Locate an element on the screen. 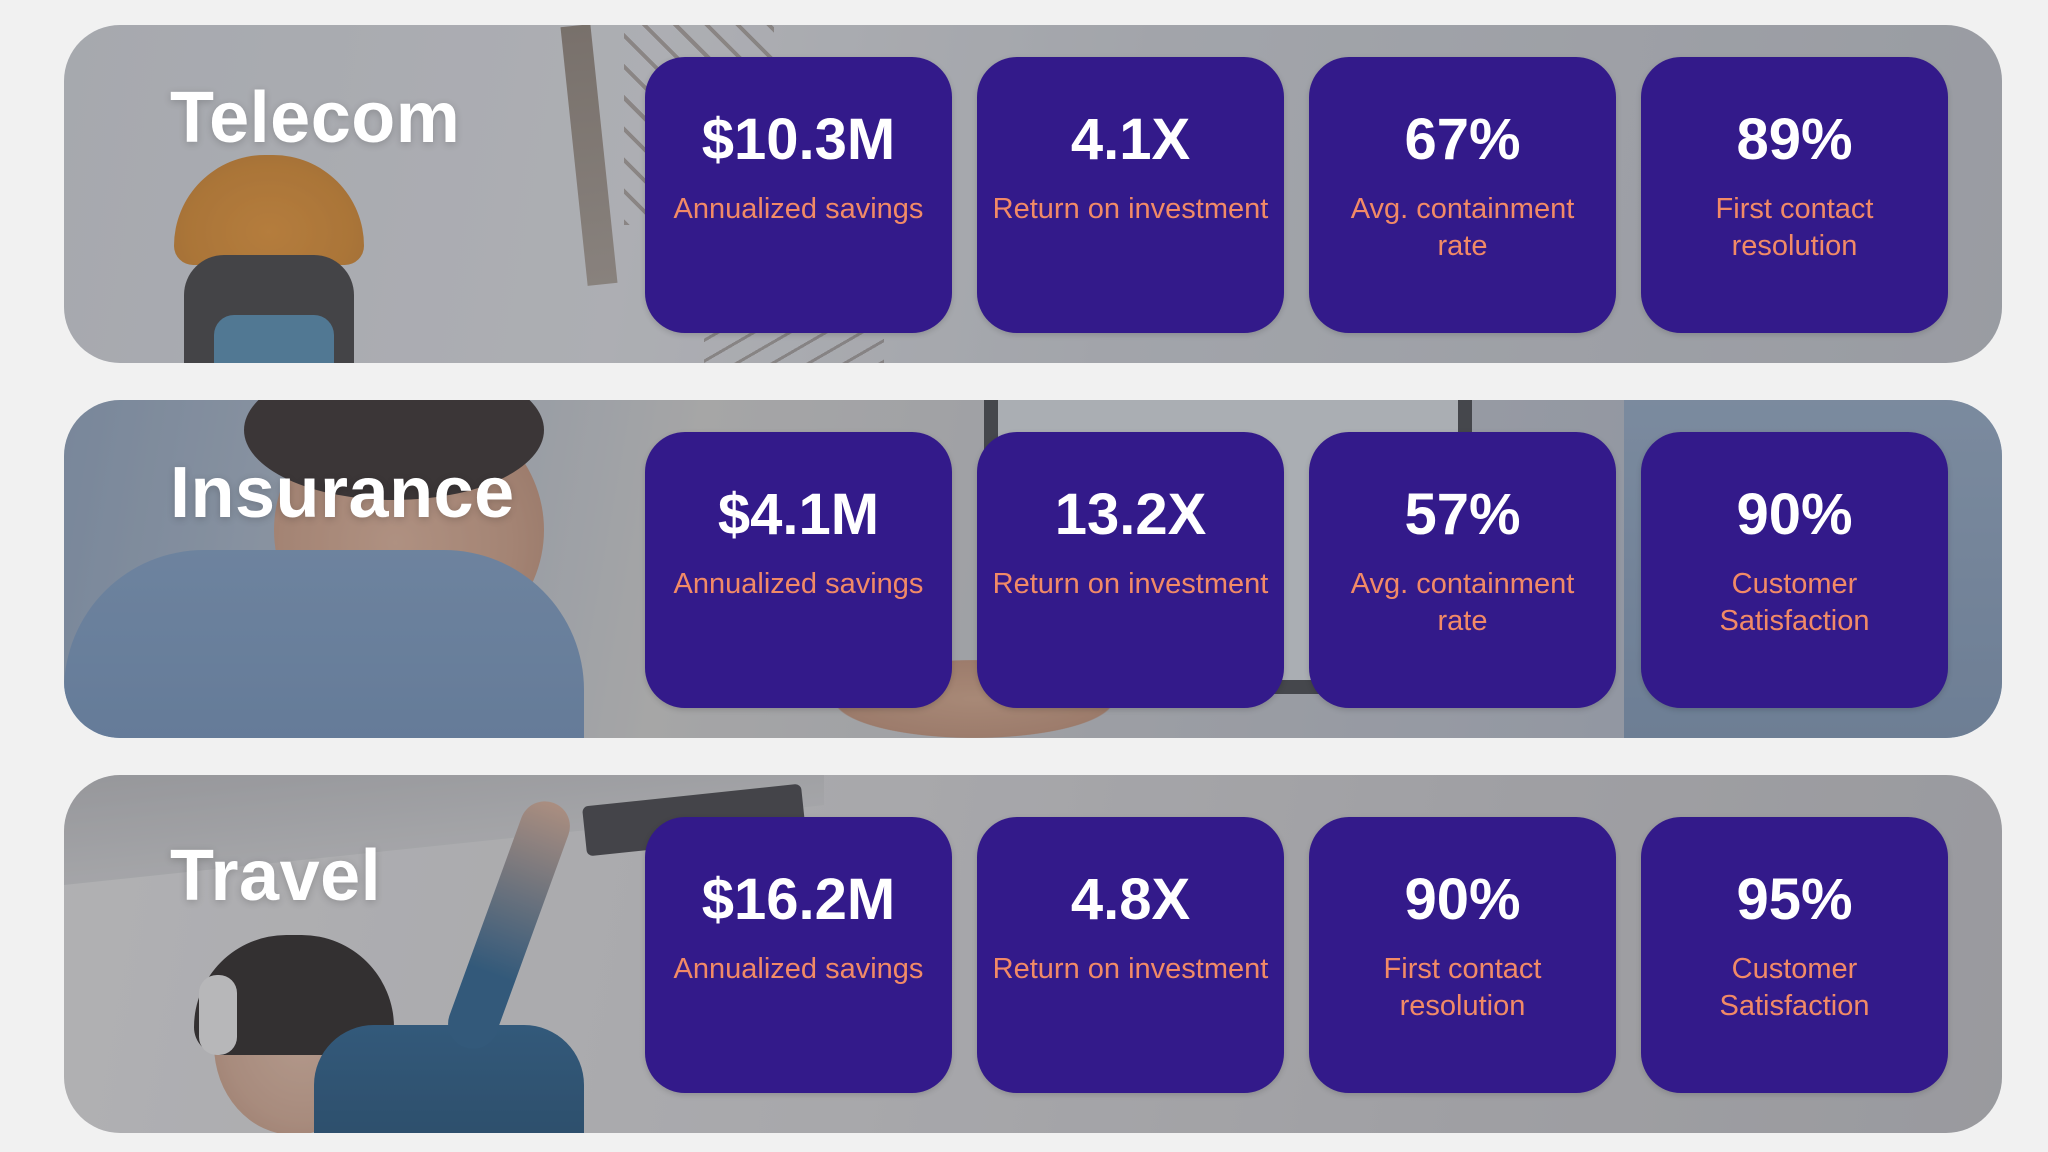 The image size is (2048, 1152). stat-value: $16.2M is located at coordinates (798, 899).